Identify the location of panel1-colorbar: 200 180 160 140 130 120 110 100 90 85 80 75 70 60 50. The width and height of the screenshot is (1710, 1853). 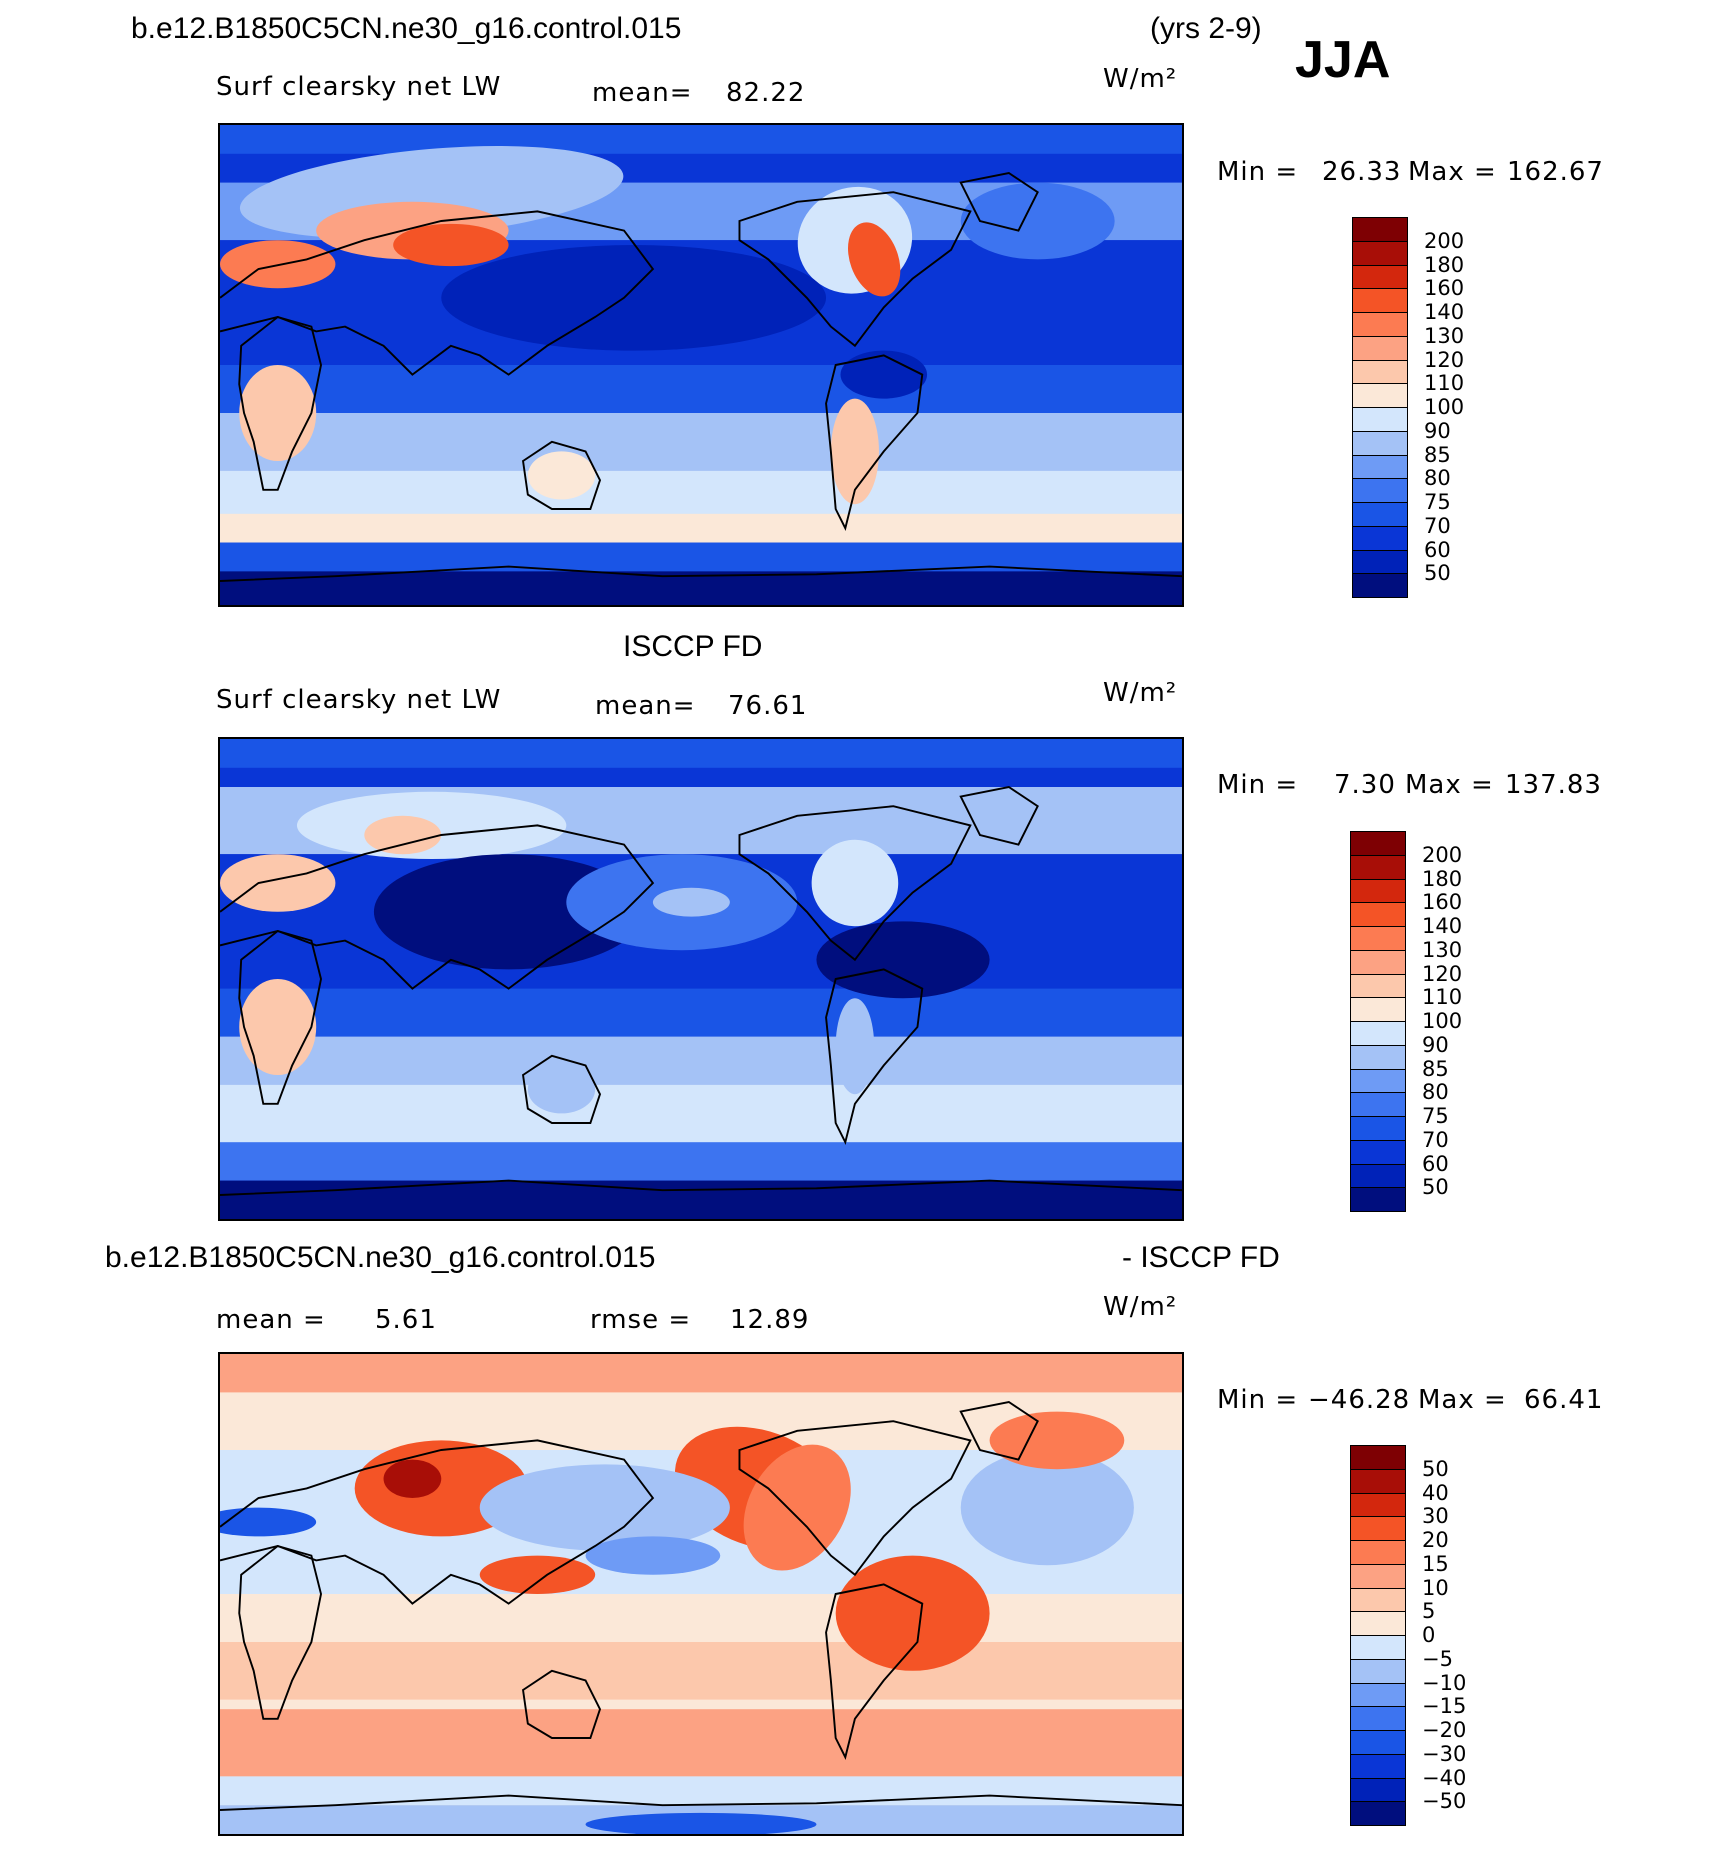
(1408, 407).